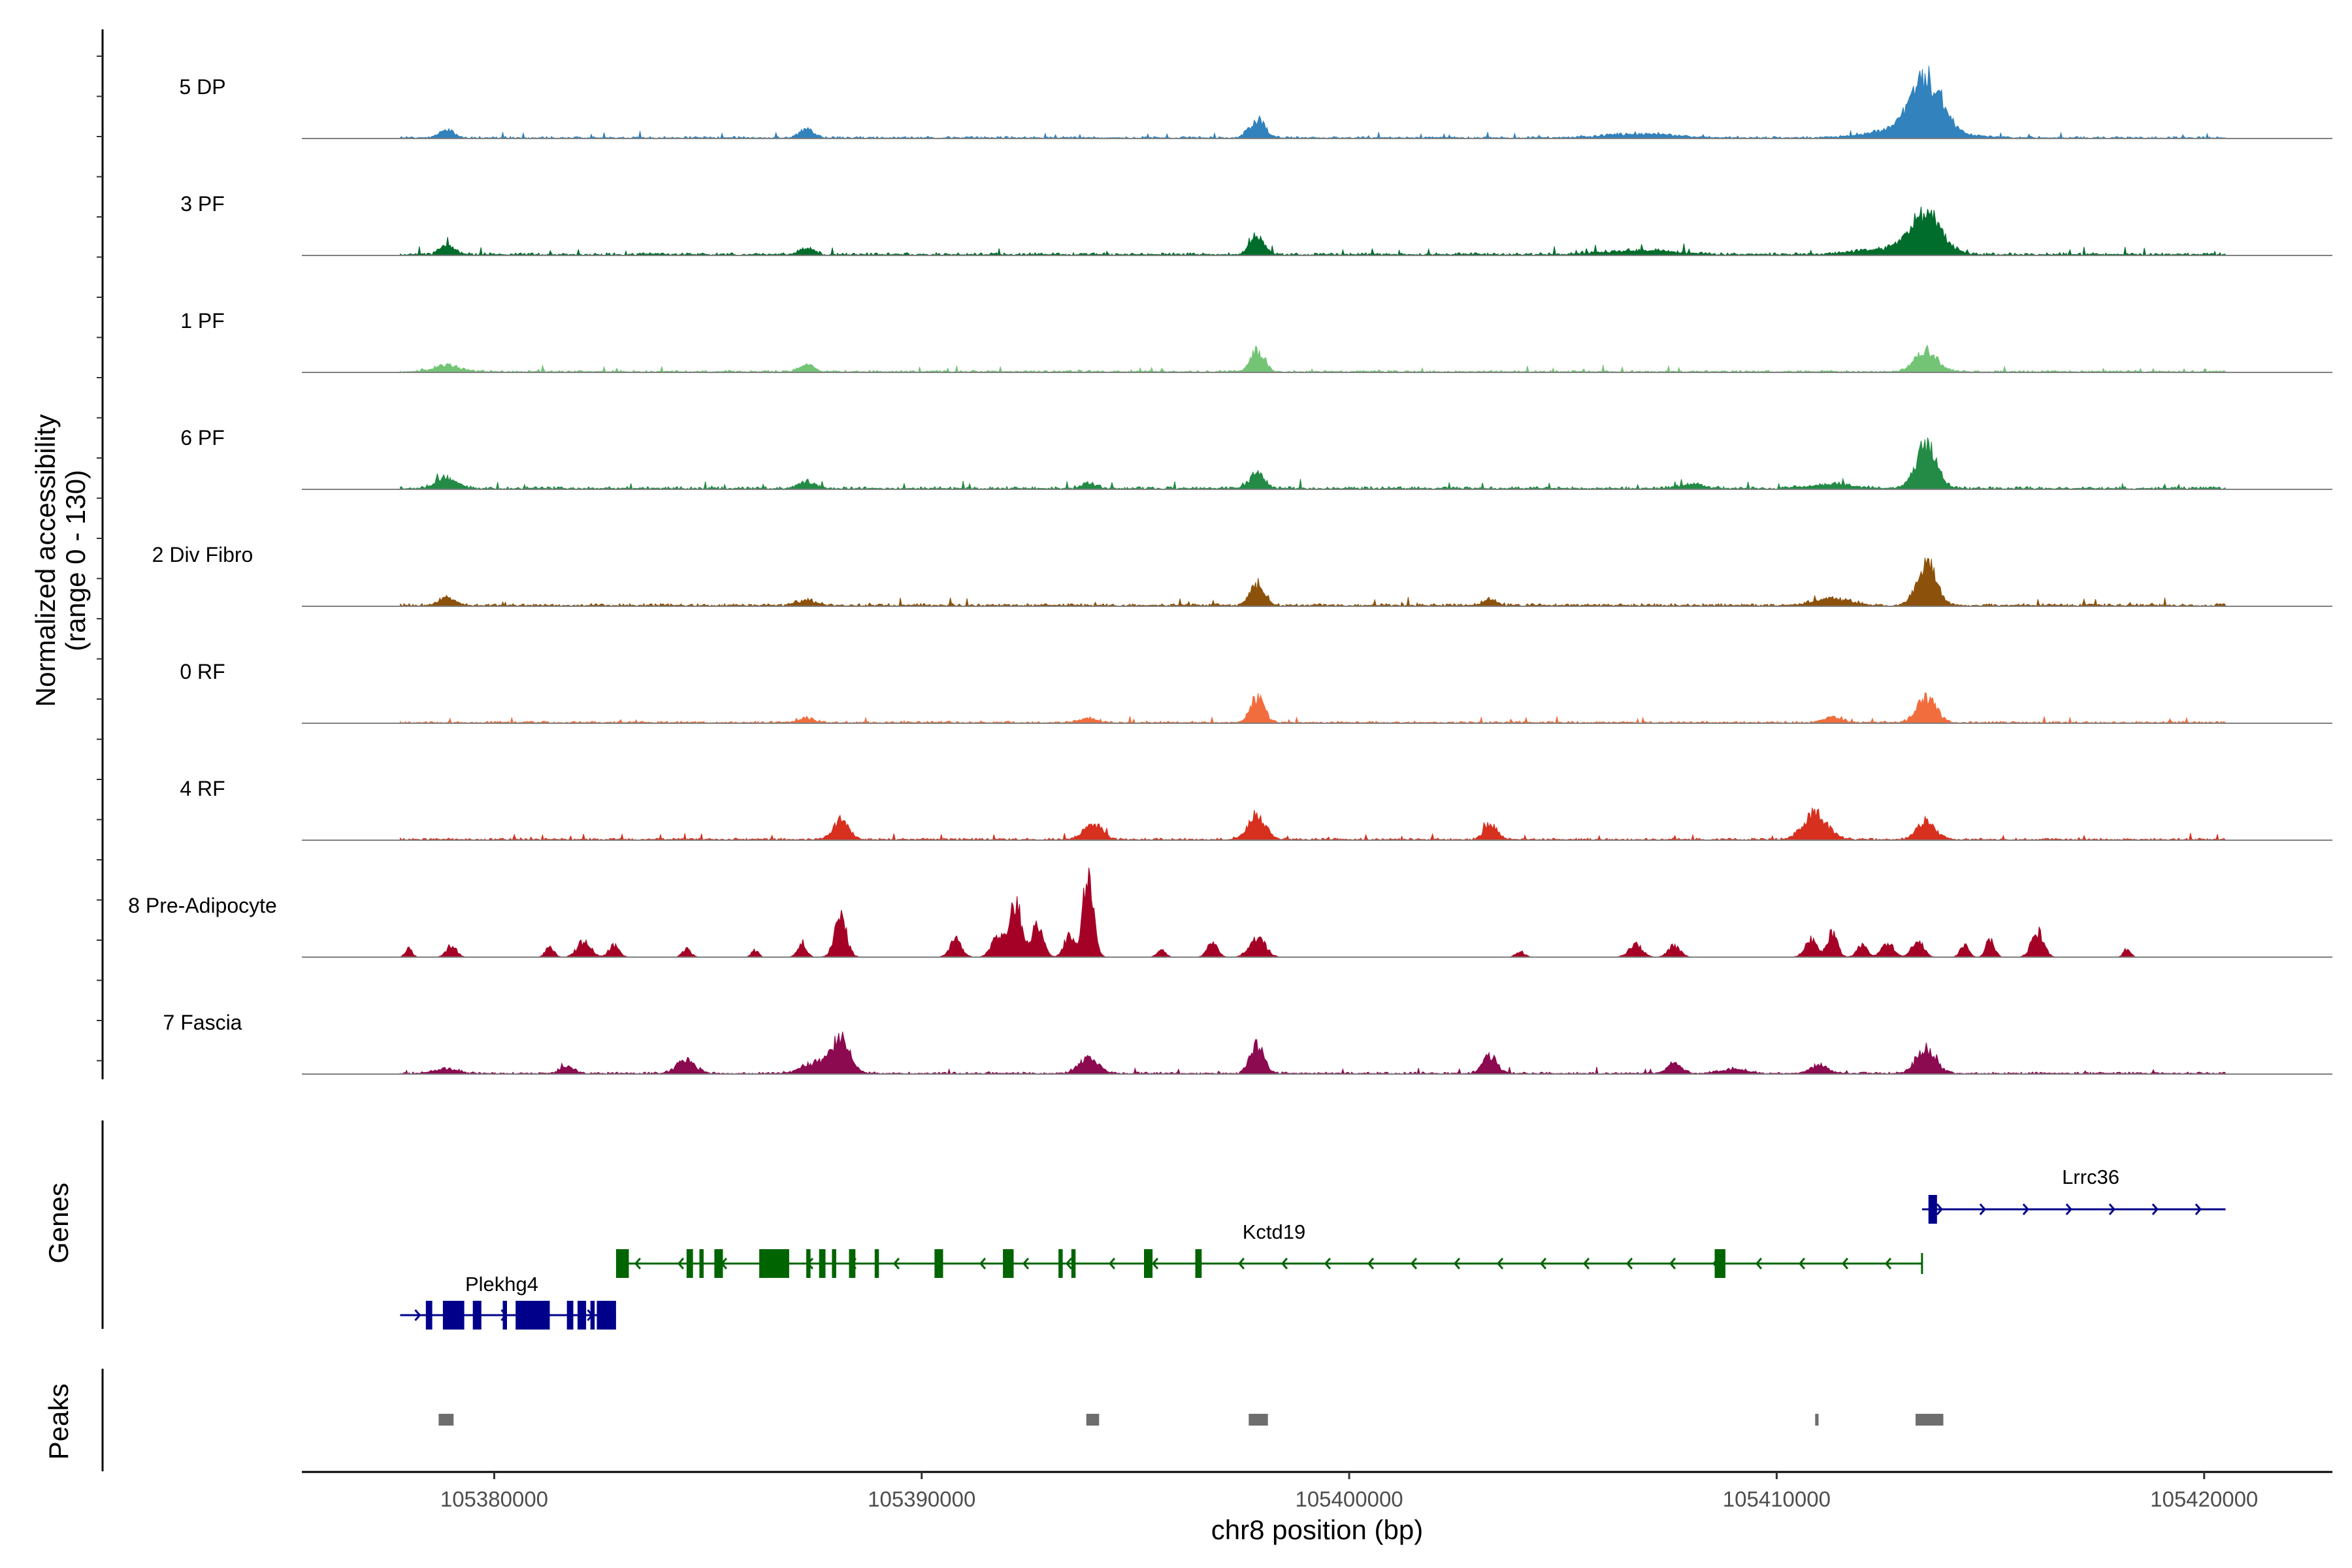 Image resolution: width=2352 pixels, height=1568 pixels. Describe the element at coordinates (501, 1284) in the screenshot. I see `gene-label: Plekhg4` at that location.